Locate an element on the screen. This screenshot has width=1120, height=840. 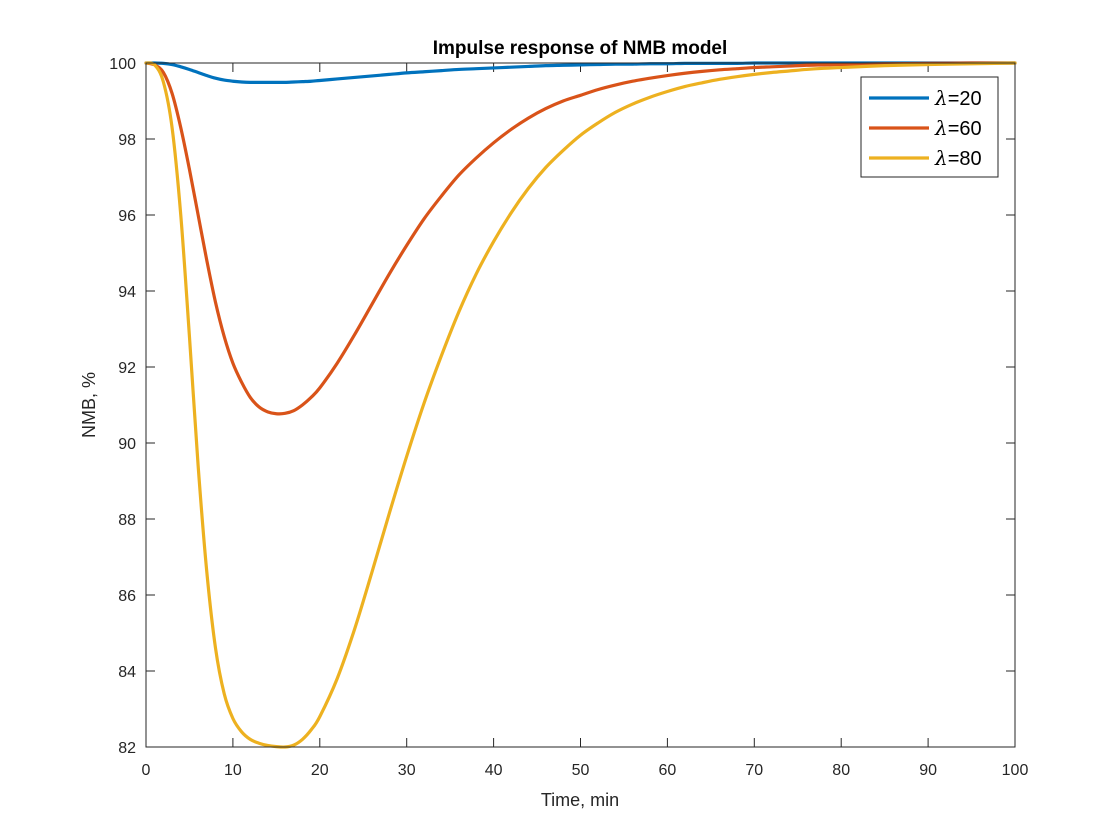
y-tick-label: 98 is located at coordinates (127, 140).